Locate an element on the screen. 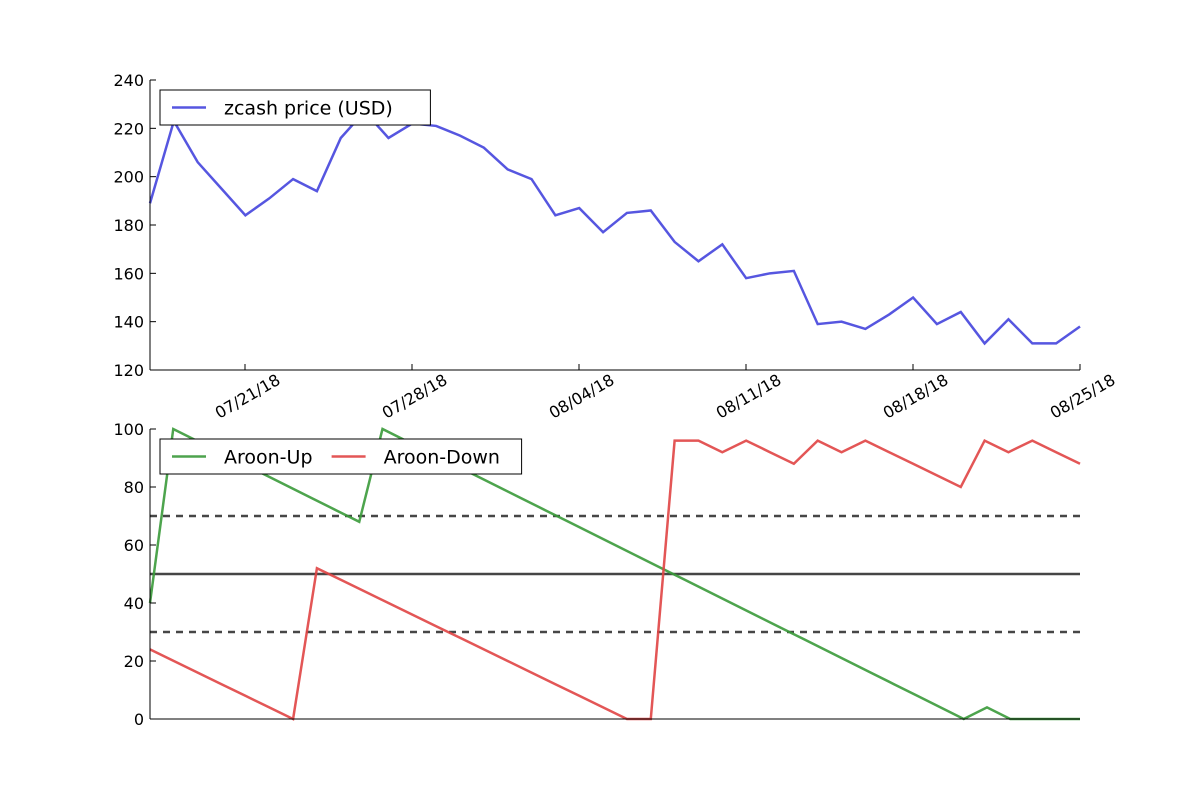 The height and width of the screenshot is (800, 1200). x-tick-label: 07/21/18 is located at coordinates (248, 396).